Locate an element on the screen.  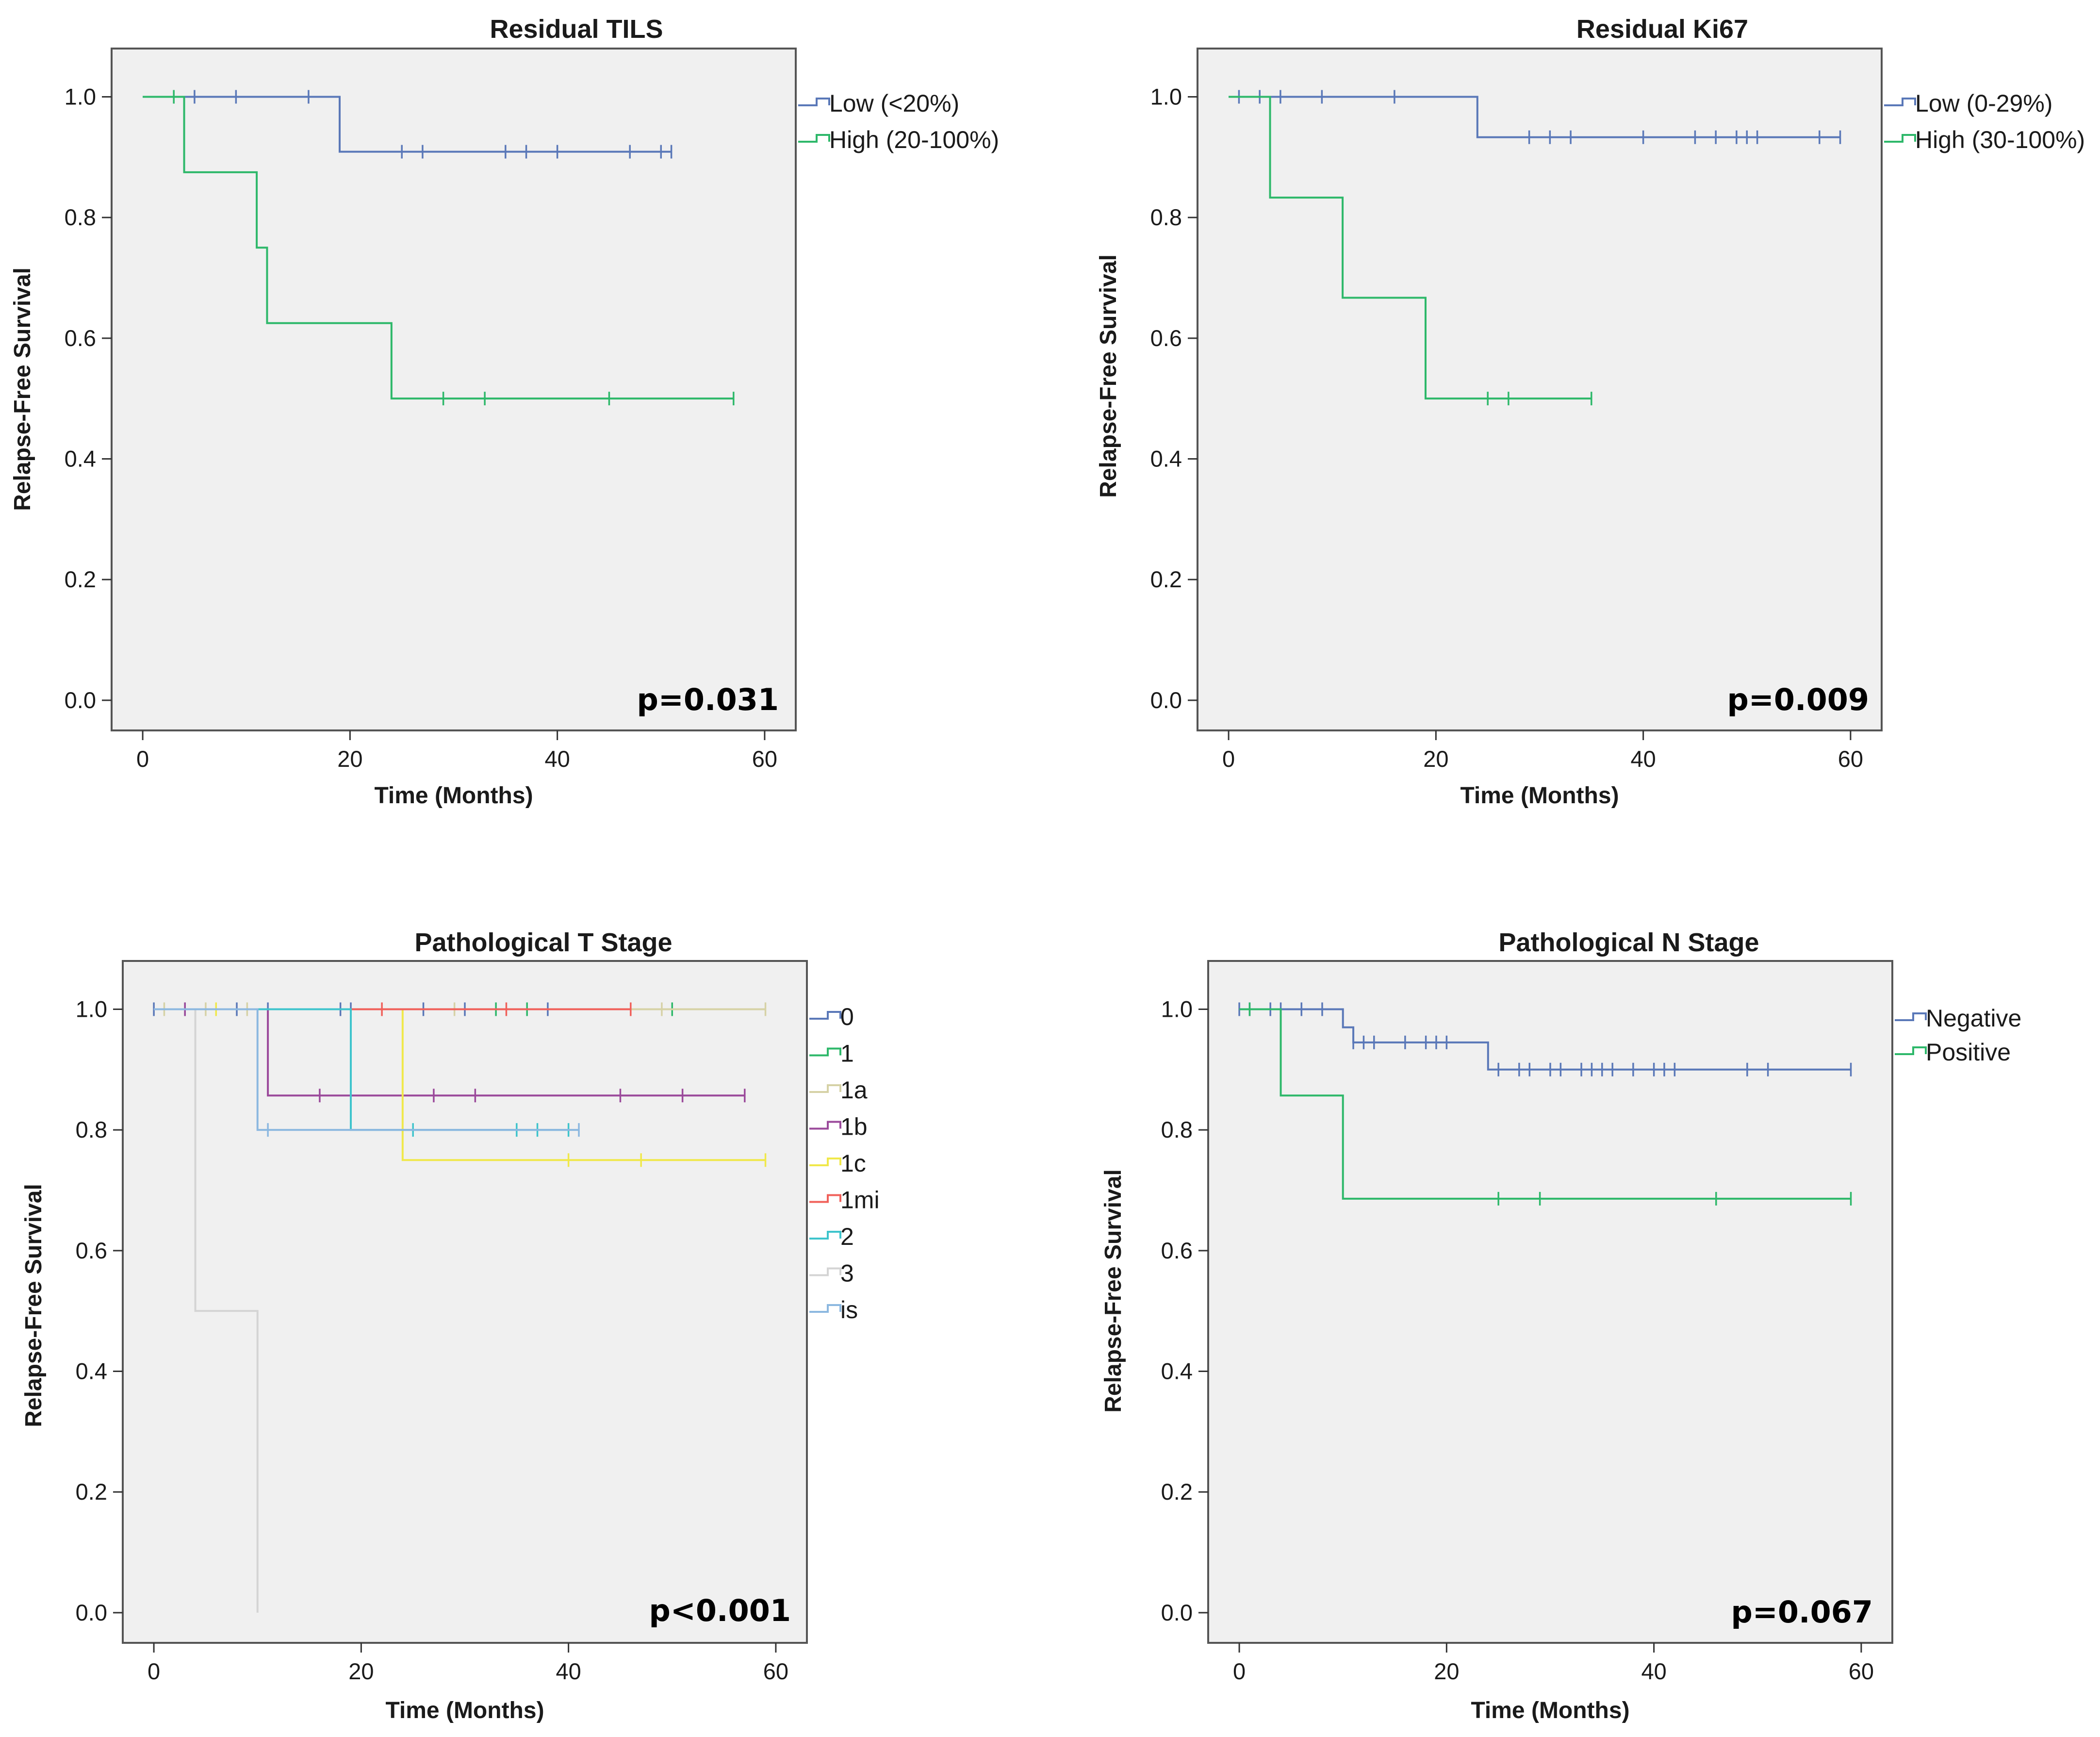
legend-item: 1a is located at coordinates (839, 1090).